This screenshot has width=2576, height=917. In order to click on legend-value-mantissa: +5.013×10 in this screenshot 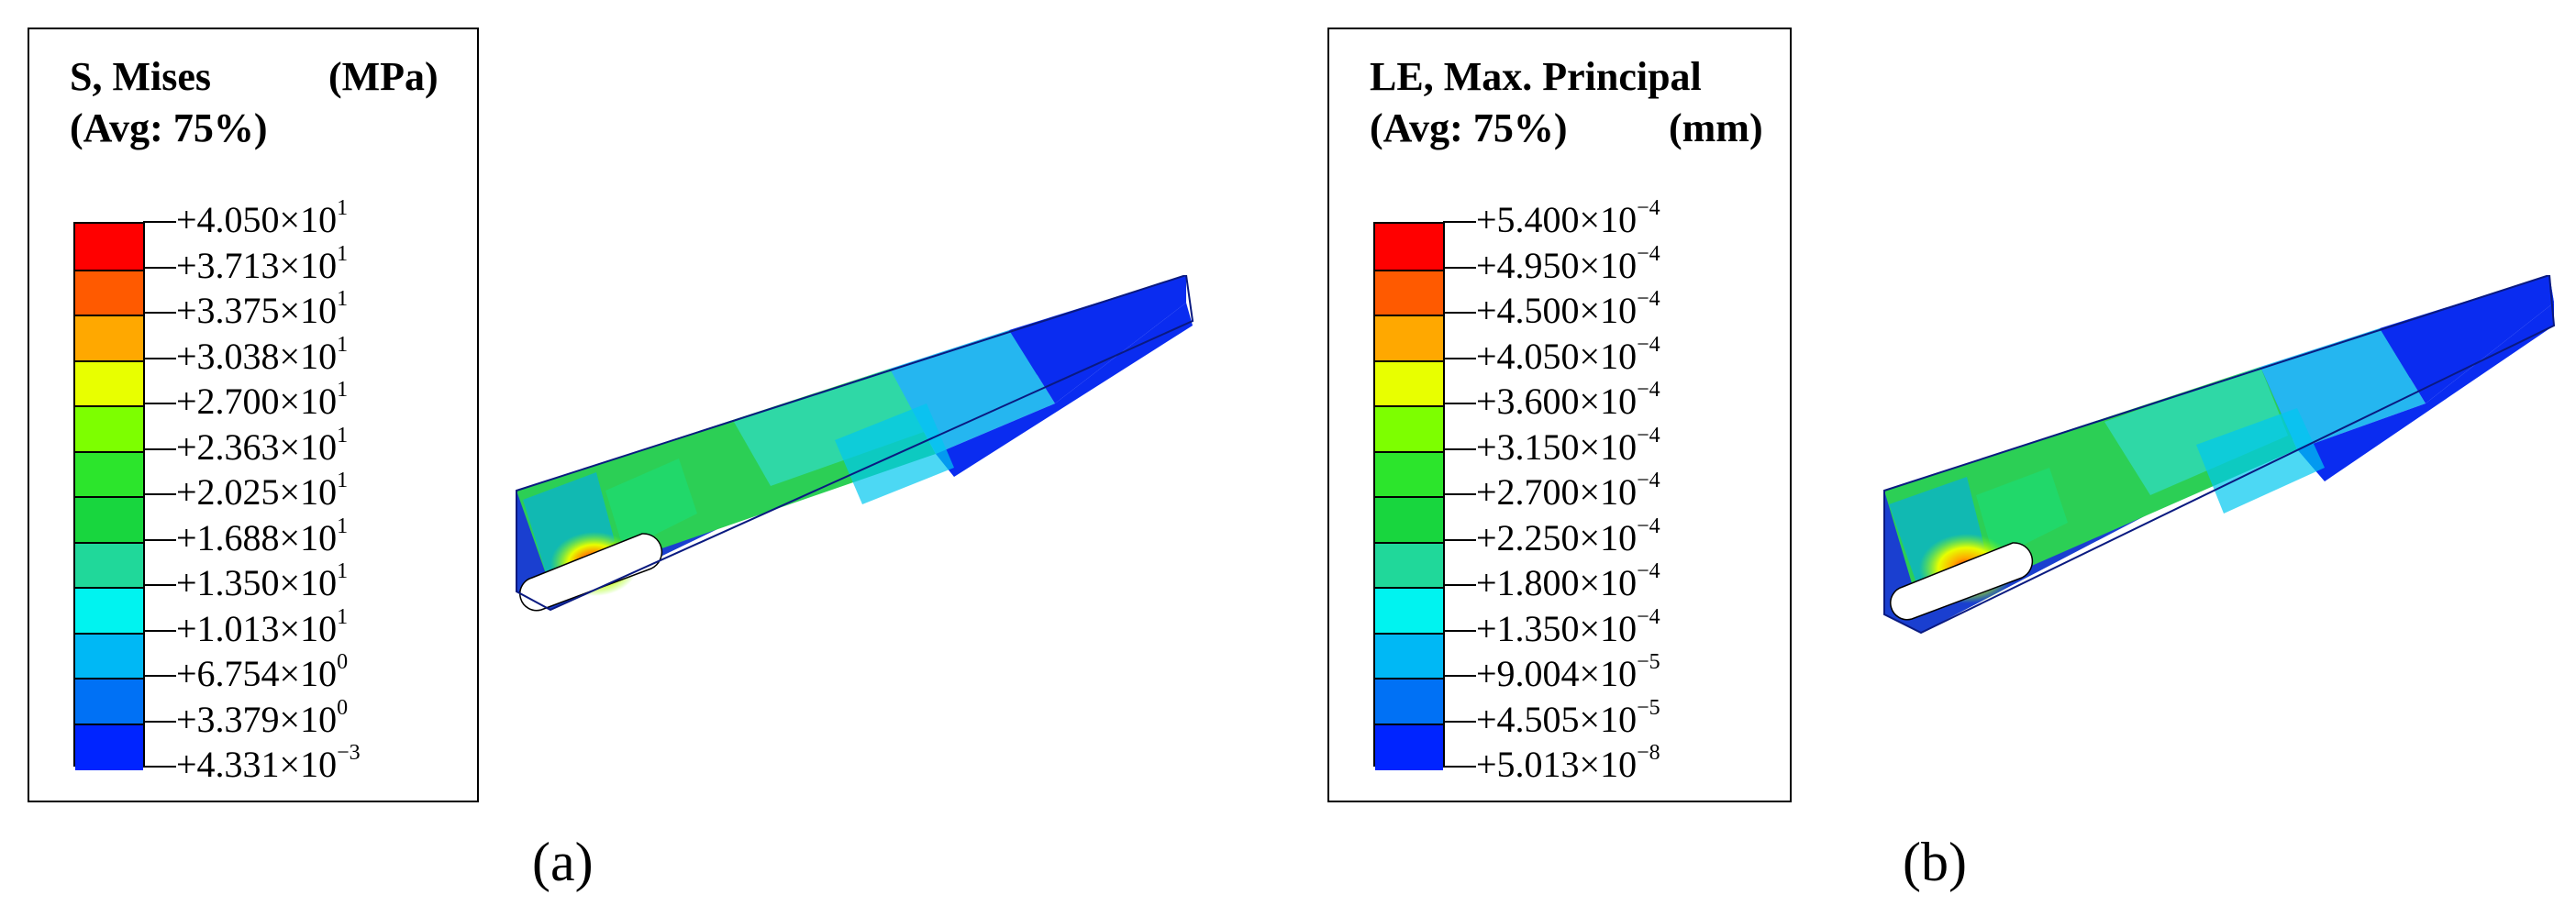, I will do `click(1557, 764)`.